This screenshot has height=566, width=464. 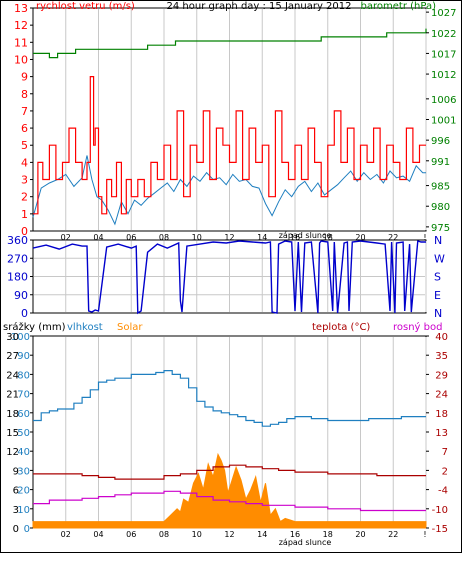 I want to click on wind-x-tick-label: 12, so click(x=229, y=237).